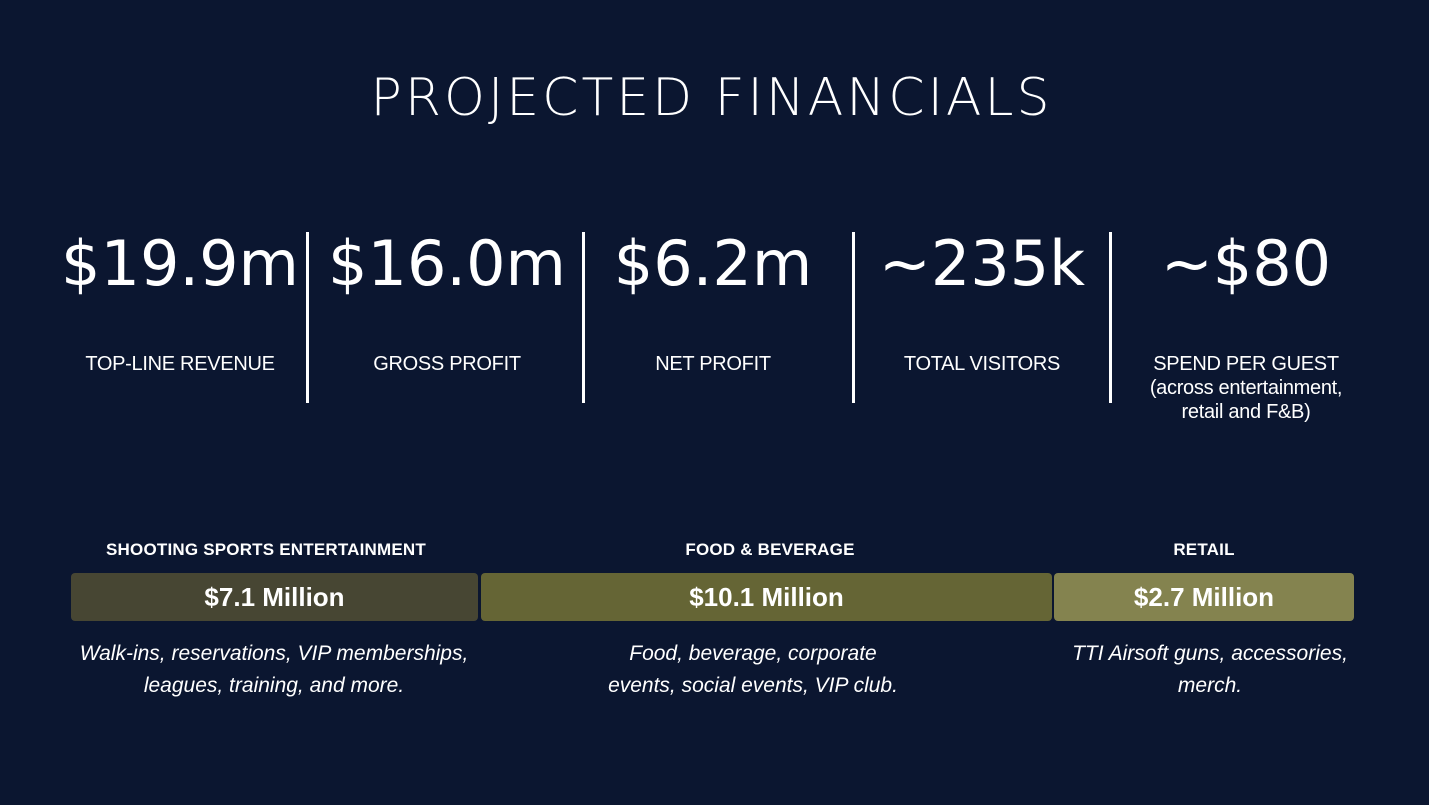 The width and height of the screenshot is (1429, 805). I want to click on metric-label-gross-profit: GROSS PROFIT, so click(447, 364).